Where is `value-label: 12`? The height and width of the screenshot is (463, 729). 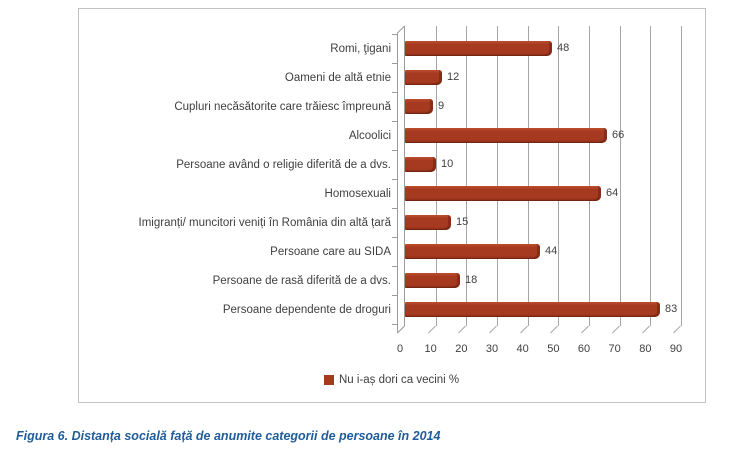 value-label: 12 is located at coordinates (453, 76).